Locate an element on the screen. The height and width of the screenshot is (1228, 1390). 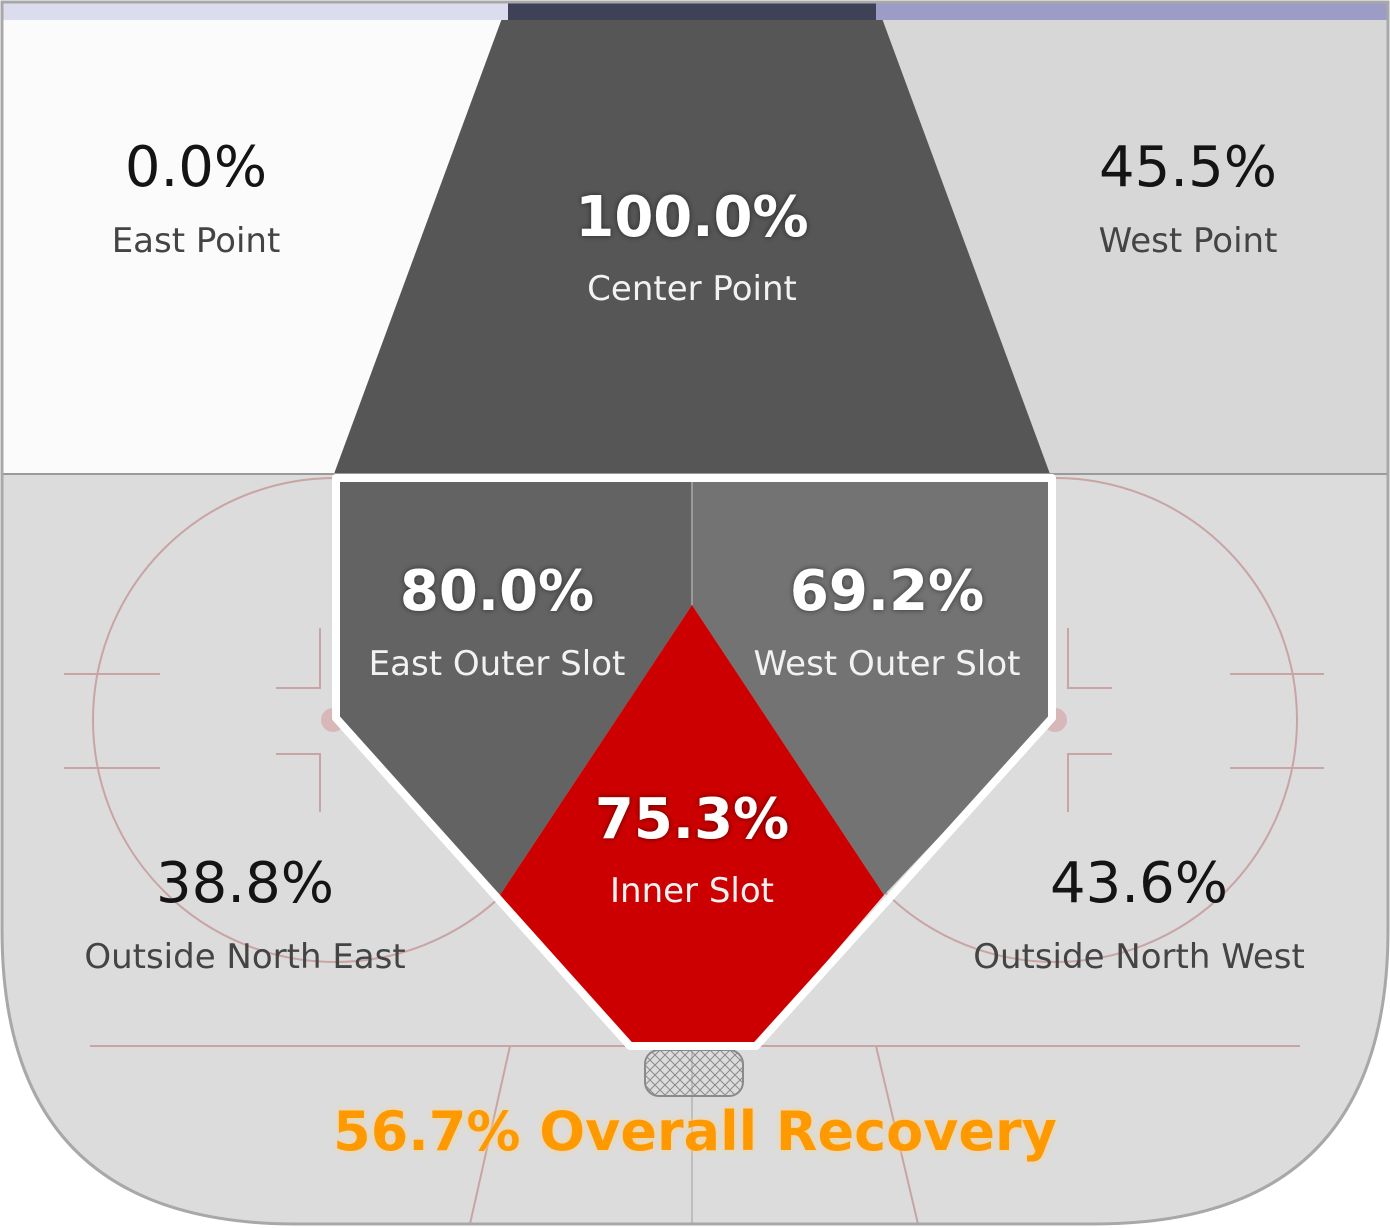
inner-slot-label: Inner Slot is located at coordinates (692, 891).